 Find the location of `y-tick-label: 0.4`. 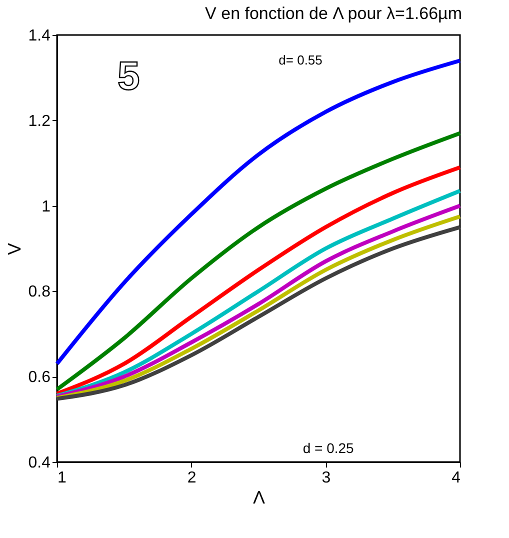

y-tick-label: 0.4 is located at coordinates (39, 463).